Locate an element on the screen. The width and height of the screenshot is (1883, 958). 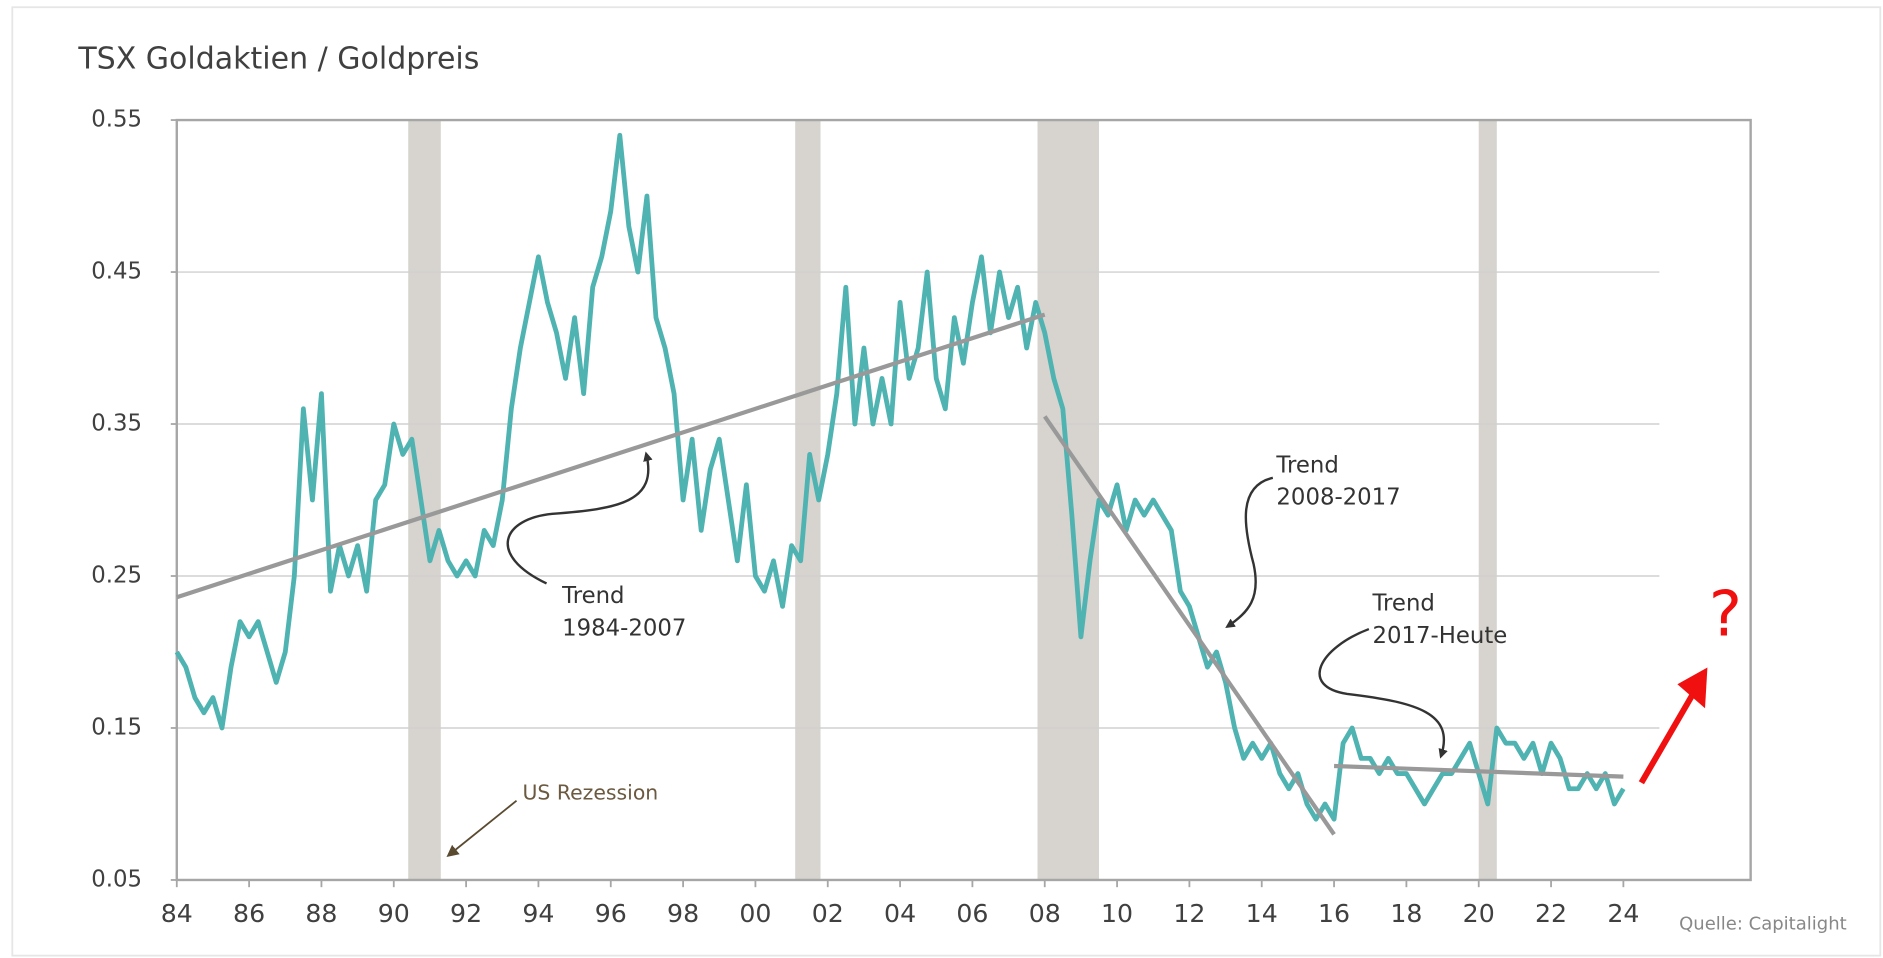
x-tick-label: 98 is located at coordinates (683, 913).